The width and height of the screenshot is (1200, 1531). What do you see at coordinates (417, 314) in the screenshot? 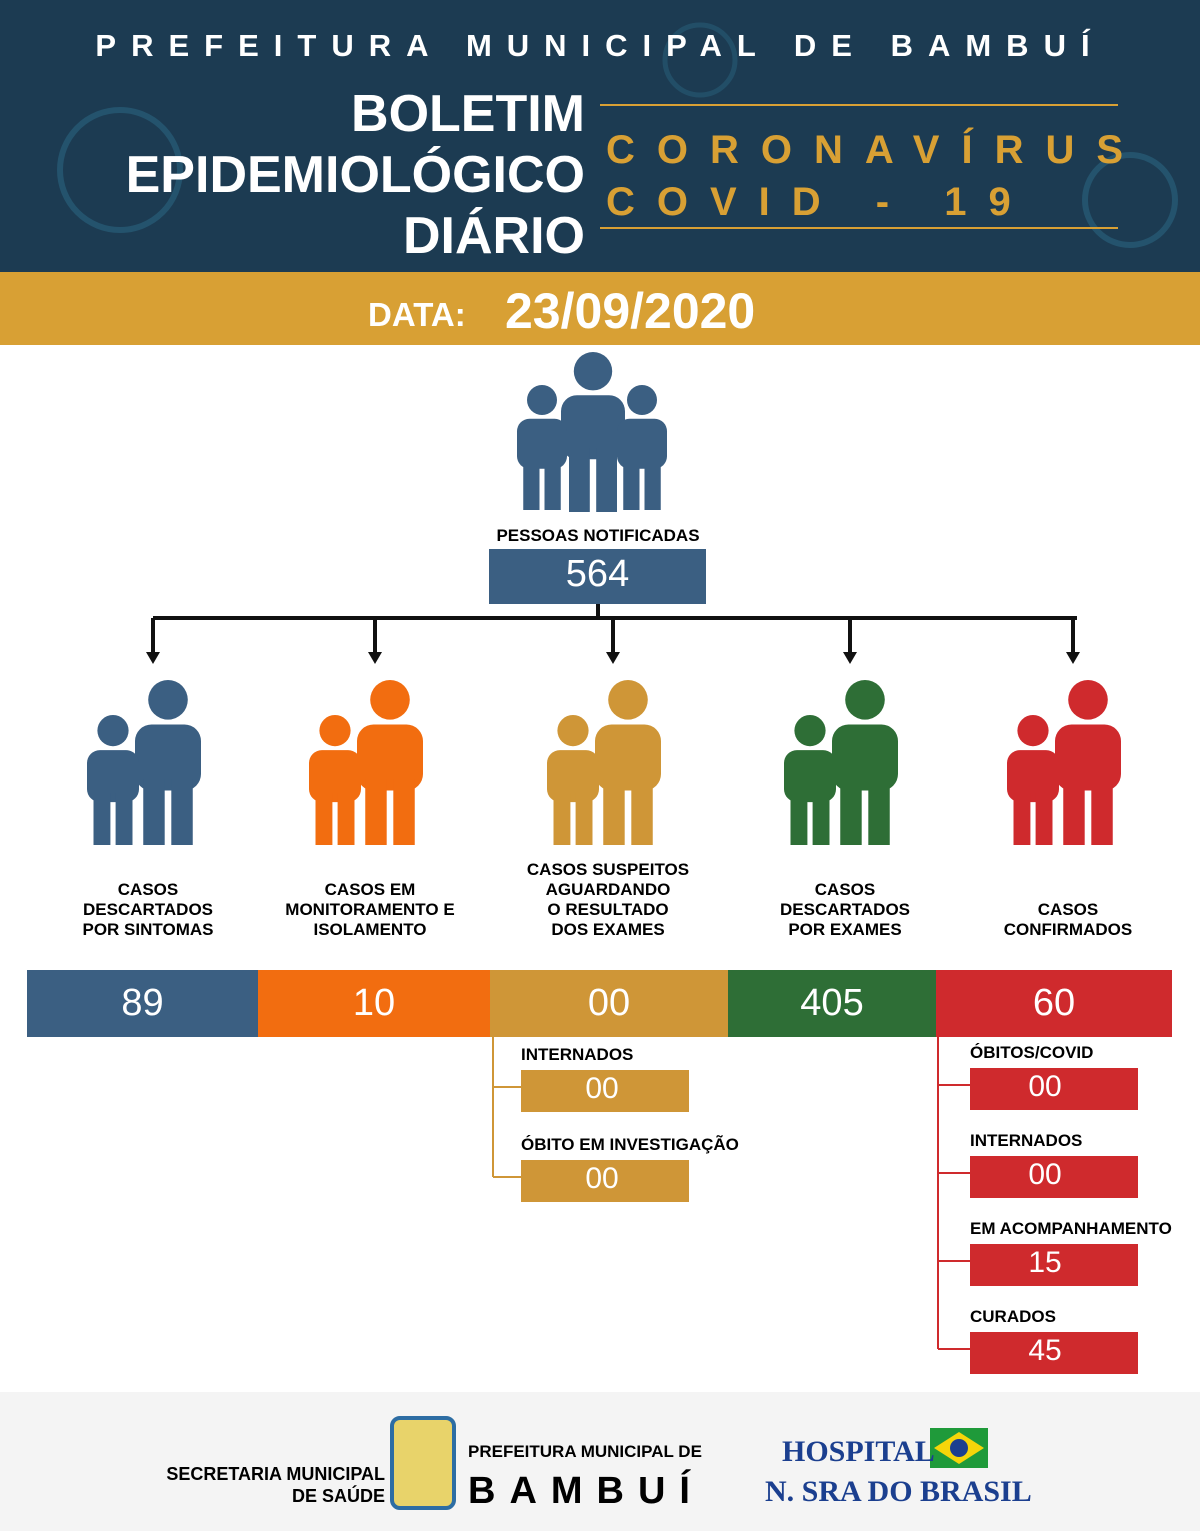
I see `date-label: DATA:` at bounding box center [417, 314].